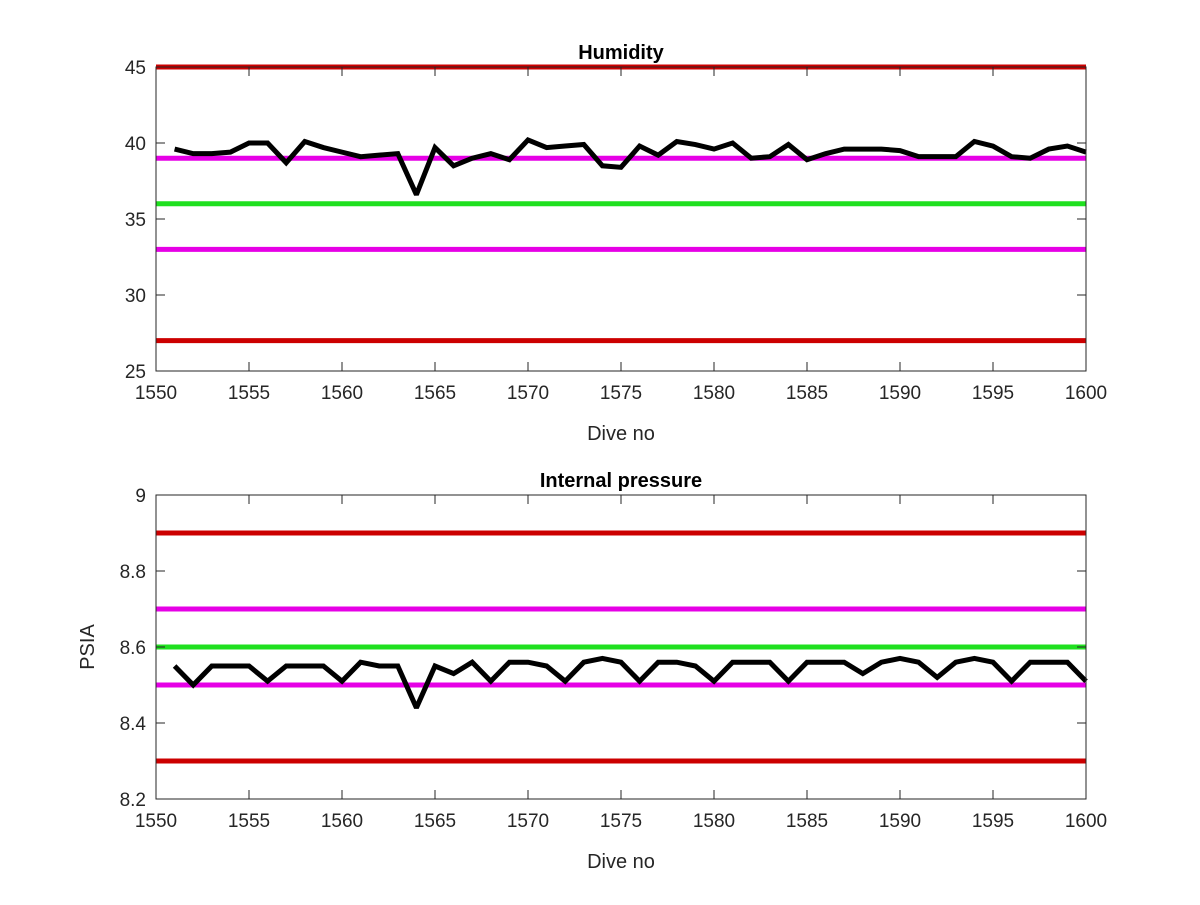  I want to click on y-tick-label: 45, so click(135, 68).